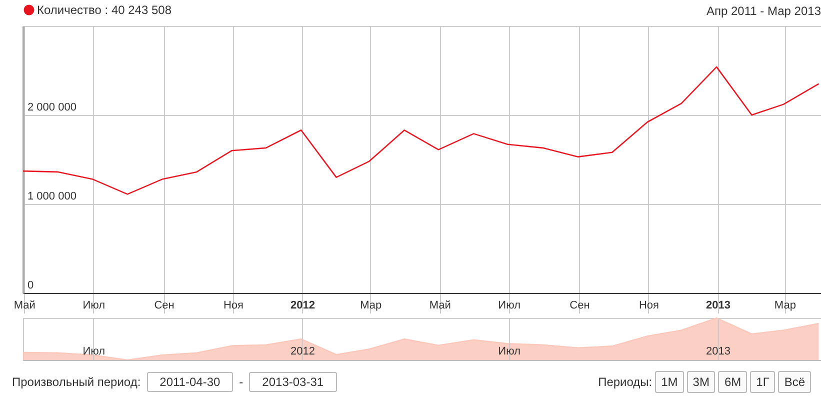 The width and height of the screenshot is (821, 402). Describe the element at coordinates (76, 382) in the screenshot. I see `text: Произвольный период:` at that location.